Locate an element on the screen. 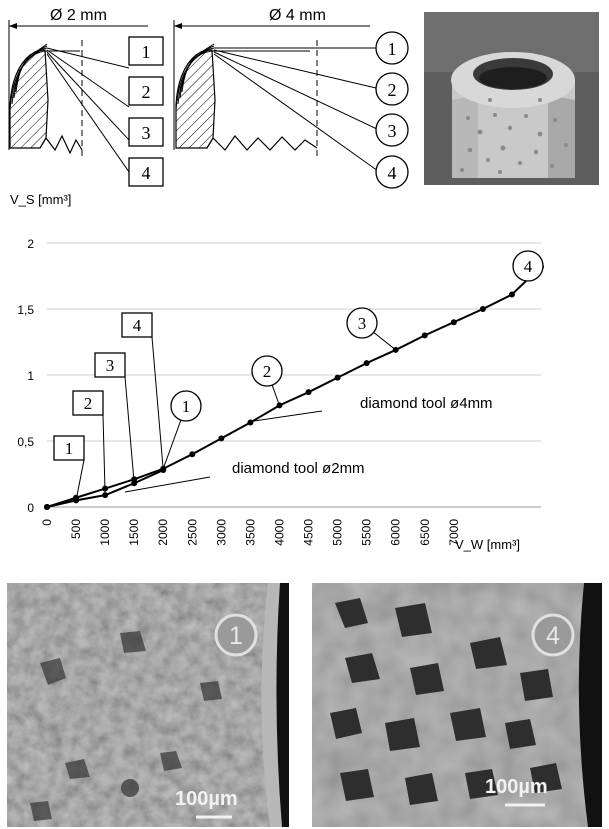 The height and width of the screenshot is (829, 609). x-tick-label: 5000 is located at coordinates (338, 532).